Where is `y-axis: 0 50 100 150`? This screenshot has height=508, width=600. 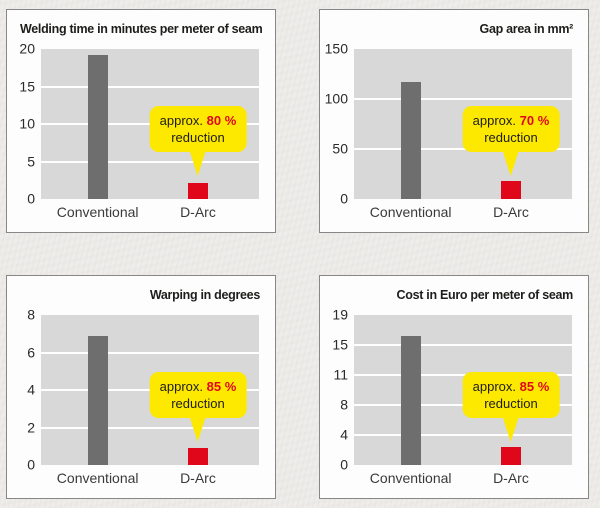
y-axis: 0 50 100 150 is located at coordinates (337, 123).